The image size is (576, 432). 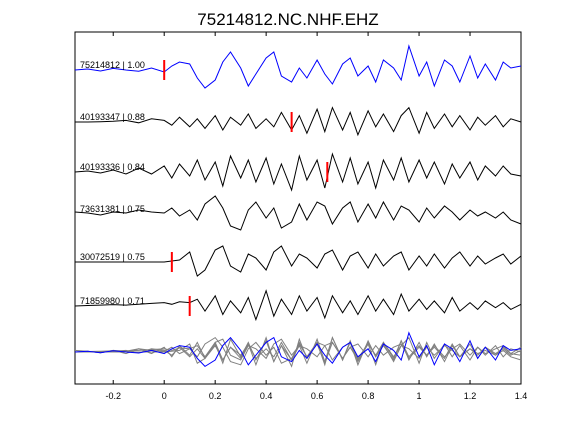 I want to click on trace-label: 75214812 | 1.00, so click(x=112, y=65).